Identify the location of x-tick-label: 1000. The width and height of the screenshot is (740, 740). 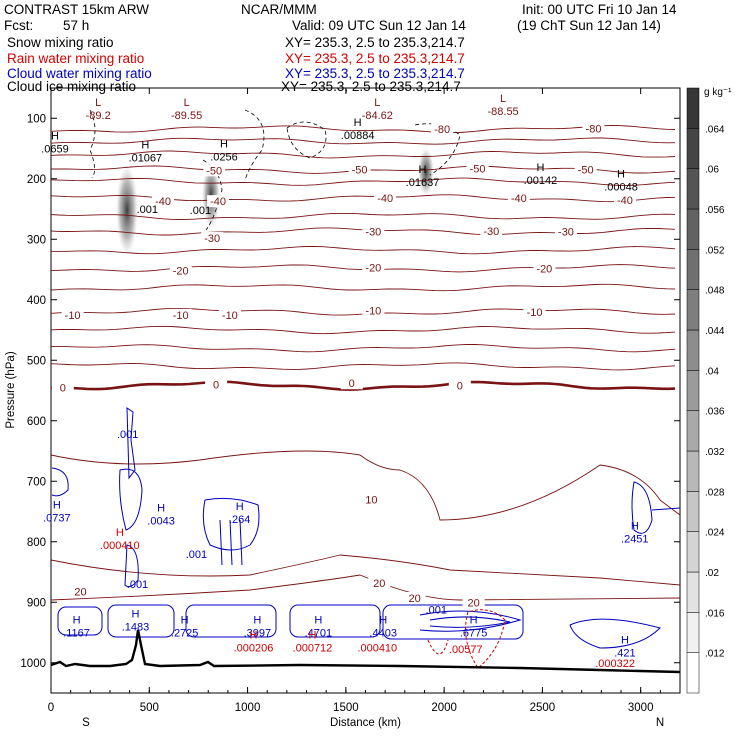
(248, 708).